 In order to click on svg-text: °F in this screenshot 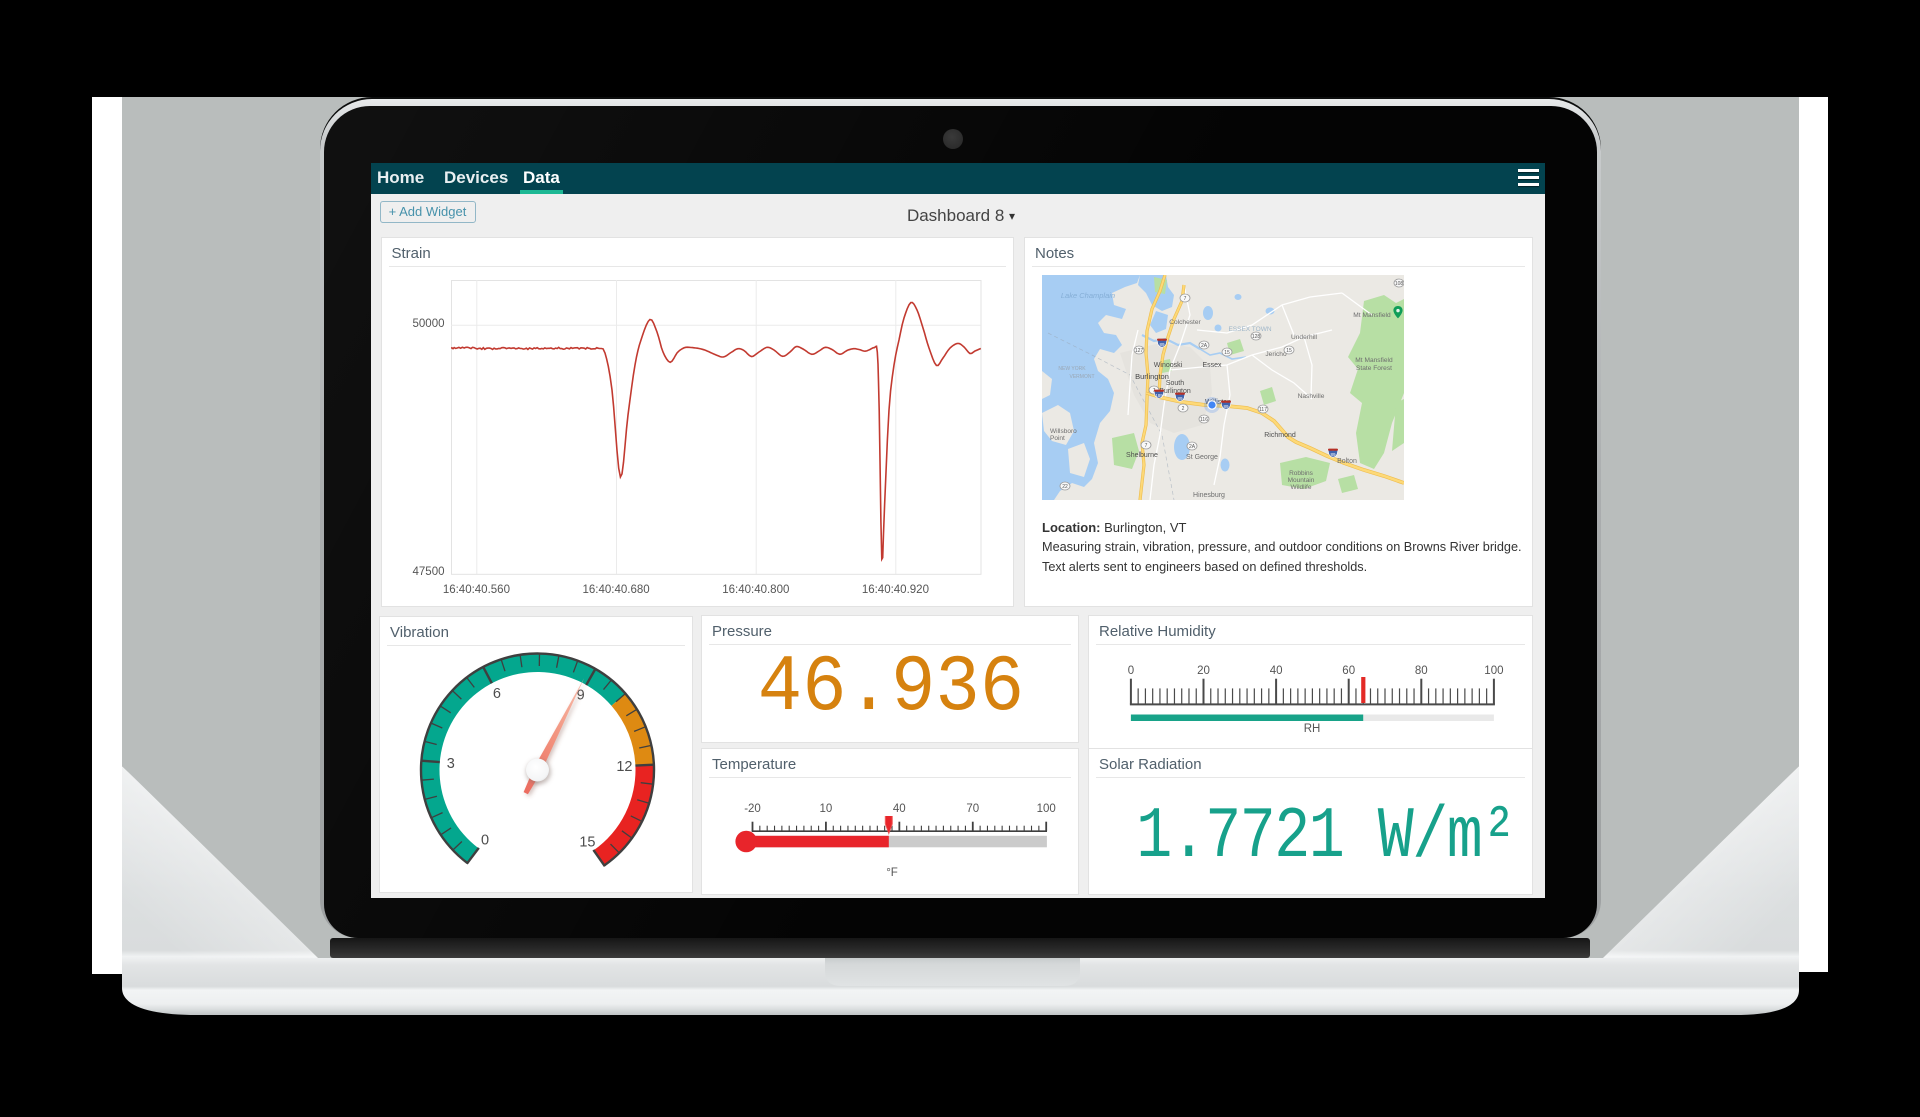, I will do `click(892, 873)`.